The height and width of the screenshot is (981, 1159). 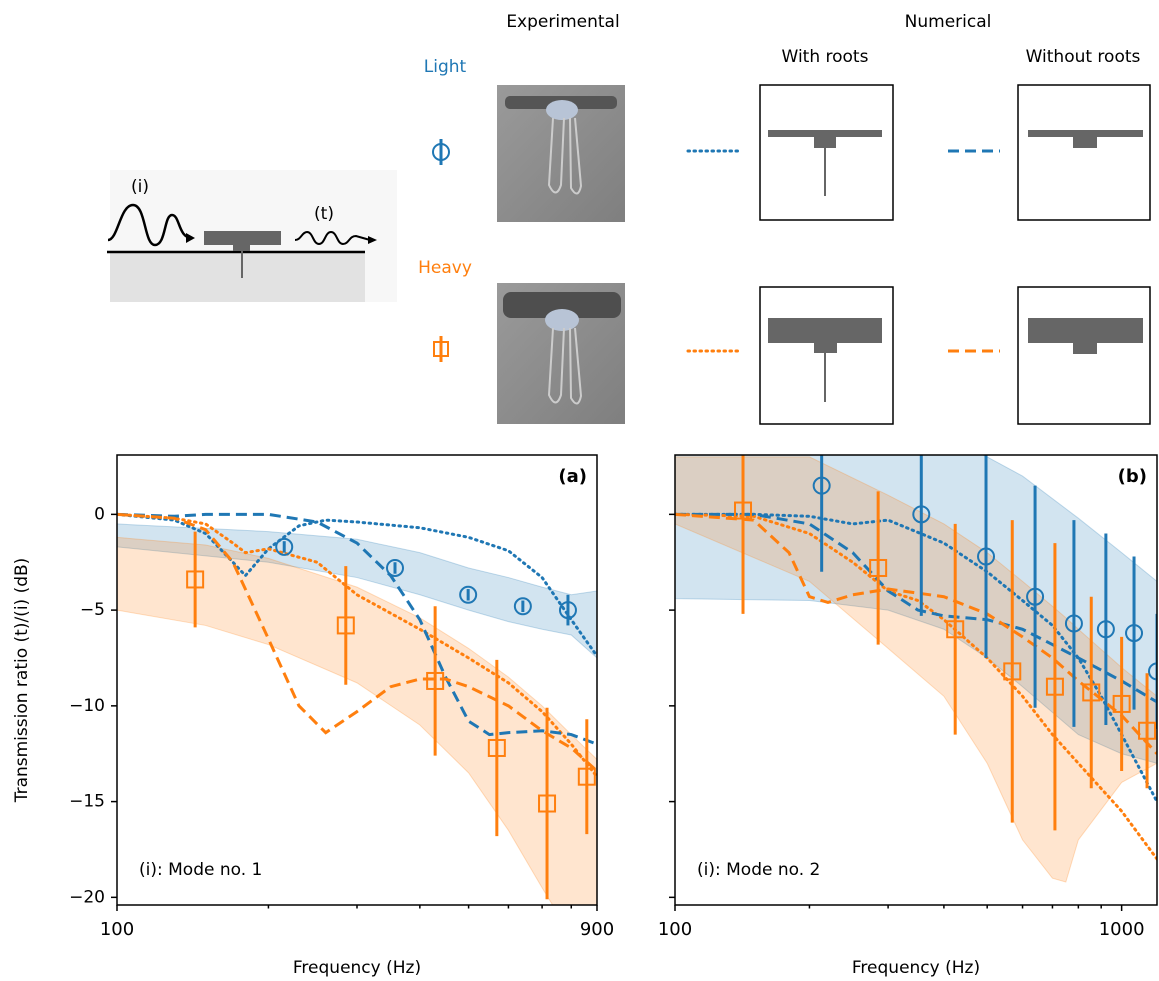 What do you see at coordinates (948, 22) in the screenshot?
I see `header-numerical: Numerical` at bounding box center [948, 22].